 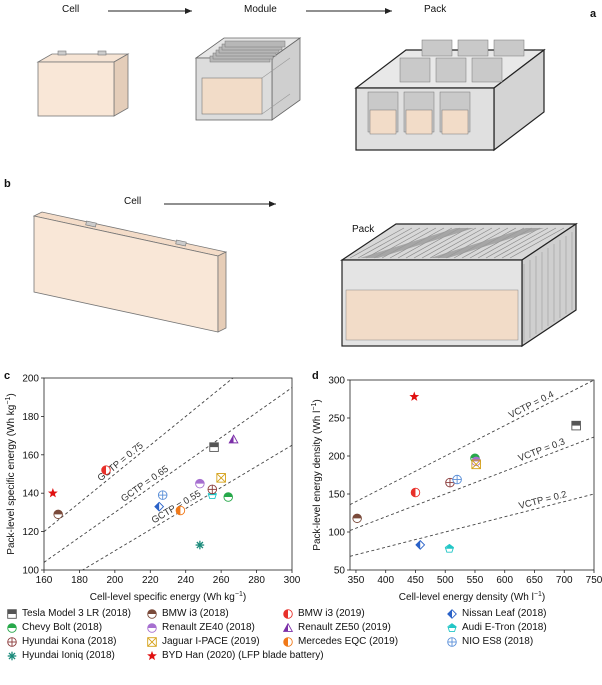 I want to click on chart-c-ytick-label: 120, so click(x=30, y=532).